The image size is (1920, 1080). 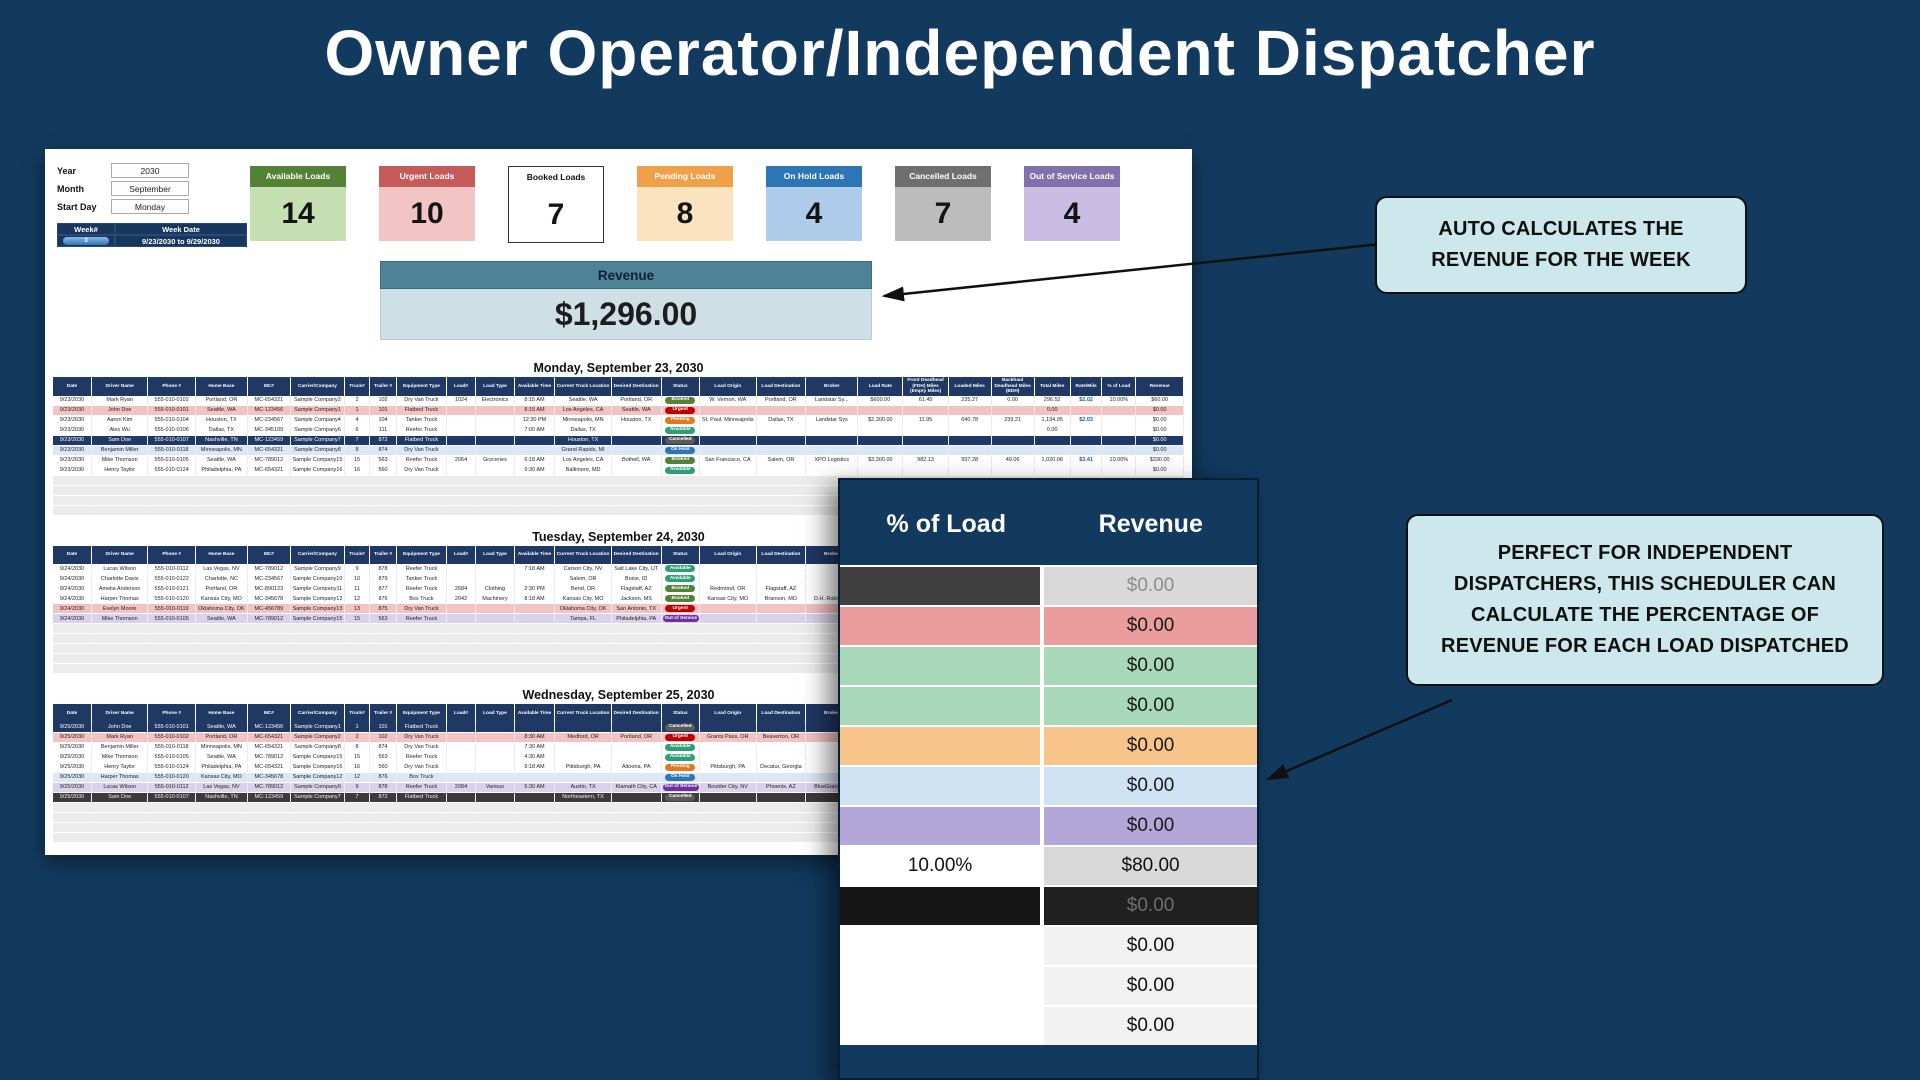 What do you see at coordinates (1159, 460) in the screenshot?
I see `cell: $330.00` at bounding box center [1159, 460].